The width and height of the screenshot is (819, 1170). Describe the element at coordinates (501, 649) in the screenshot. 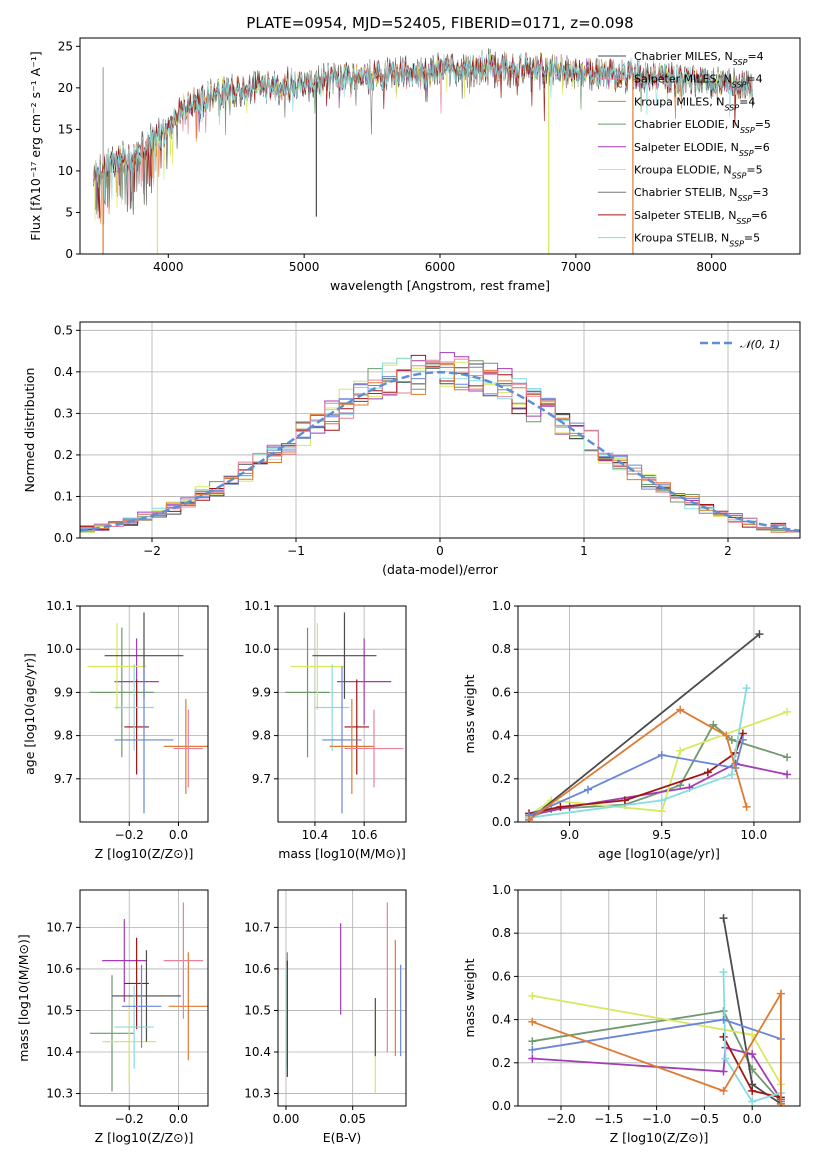

I see `y-tick-label: 0.8` at that location.